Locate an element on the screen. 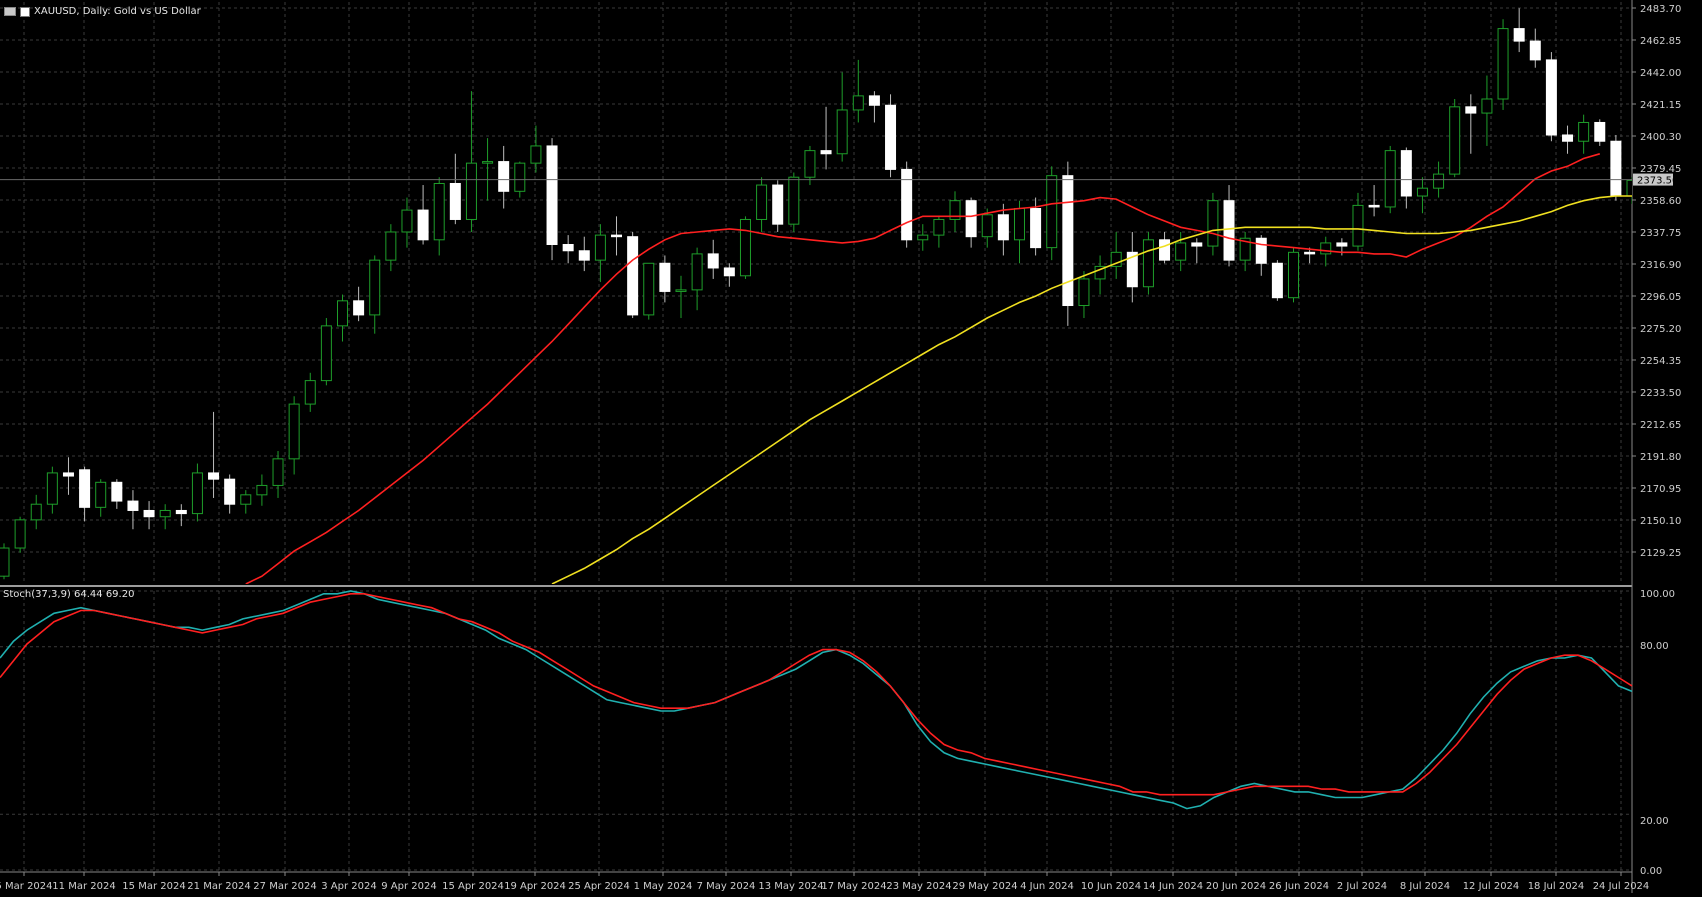 Image resolution: width=1702 pixels, height=897 pixels. date-label: 20 Jun 2024 is located at coordinates (1236, 886).